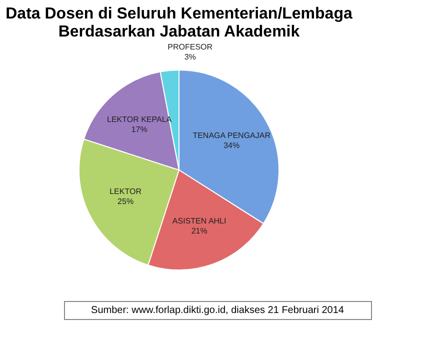 The width and height of the screenshot is (435, 339). I want to click on data-label: 25%, so click(126, 201).